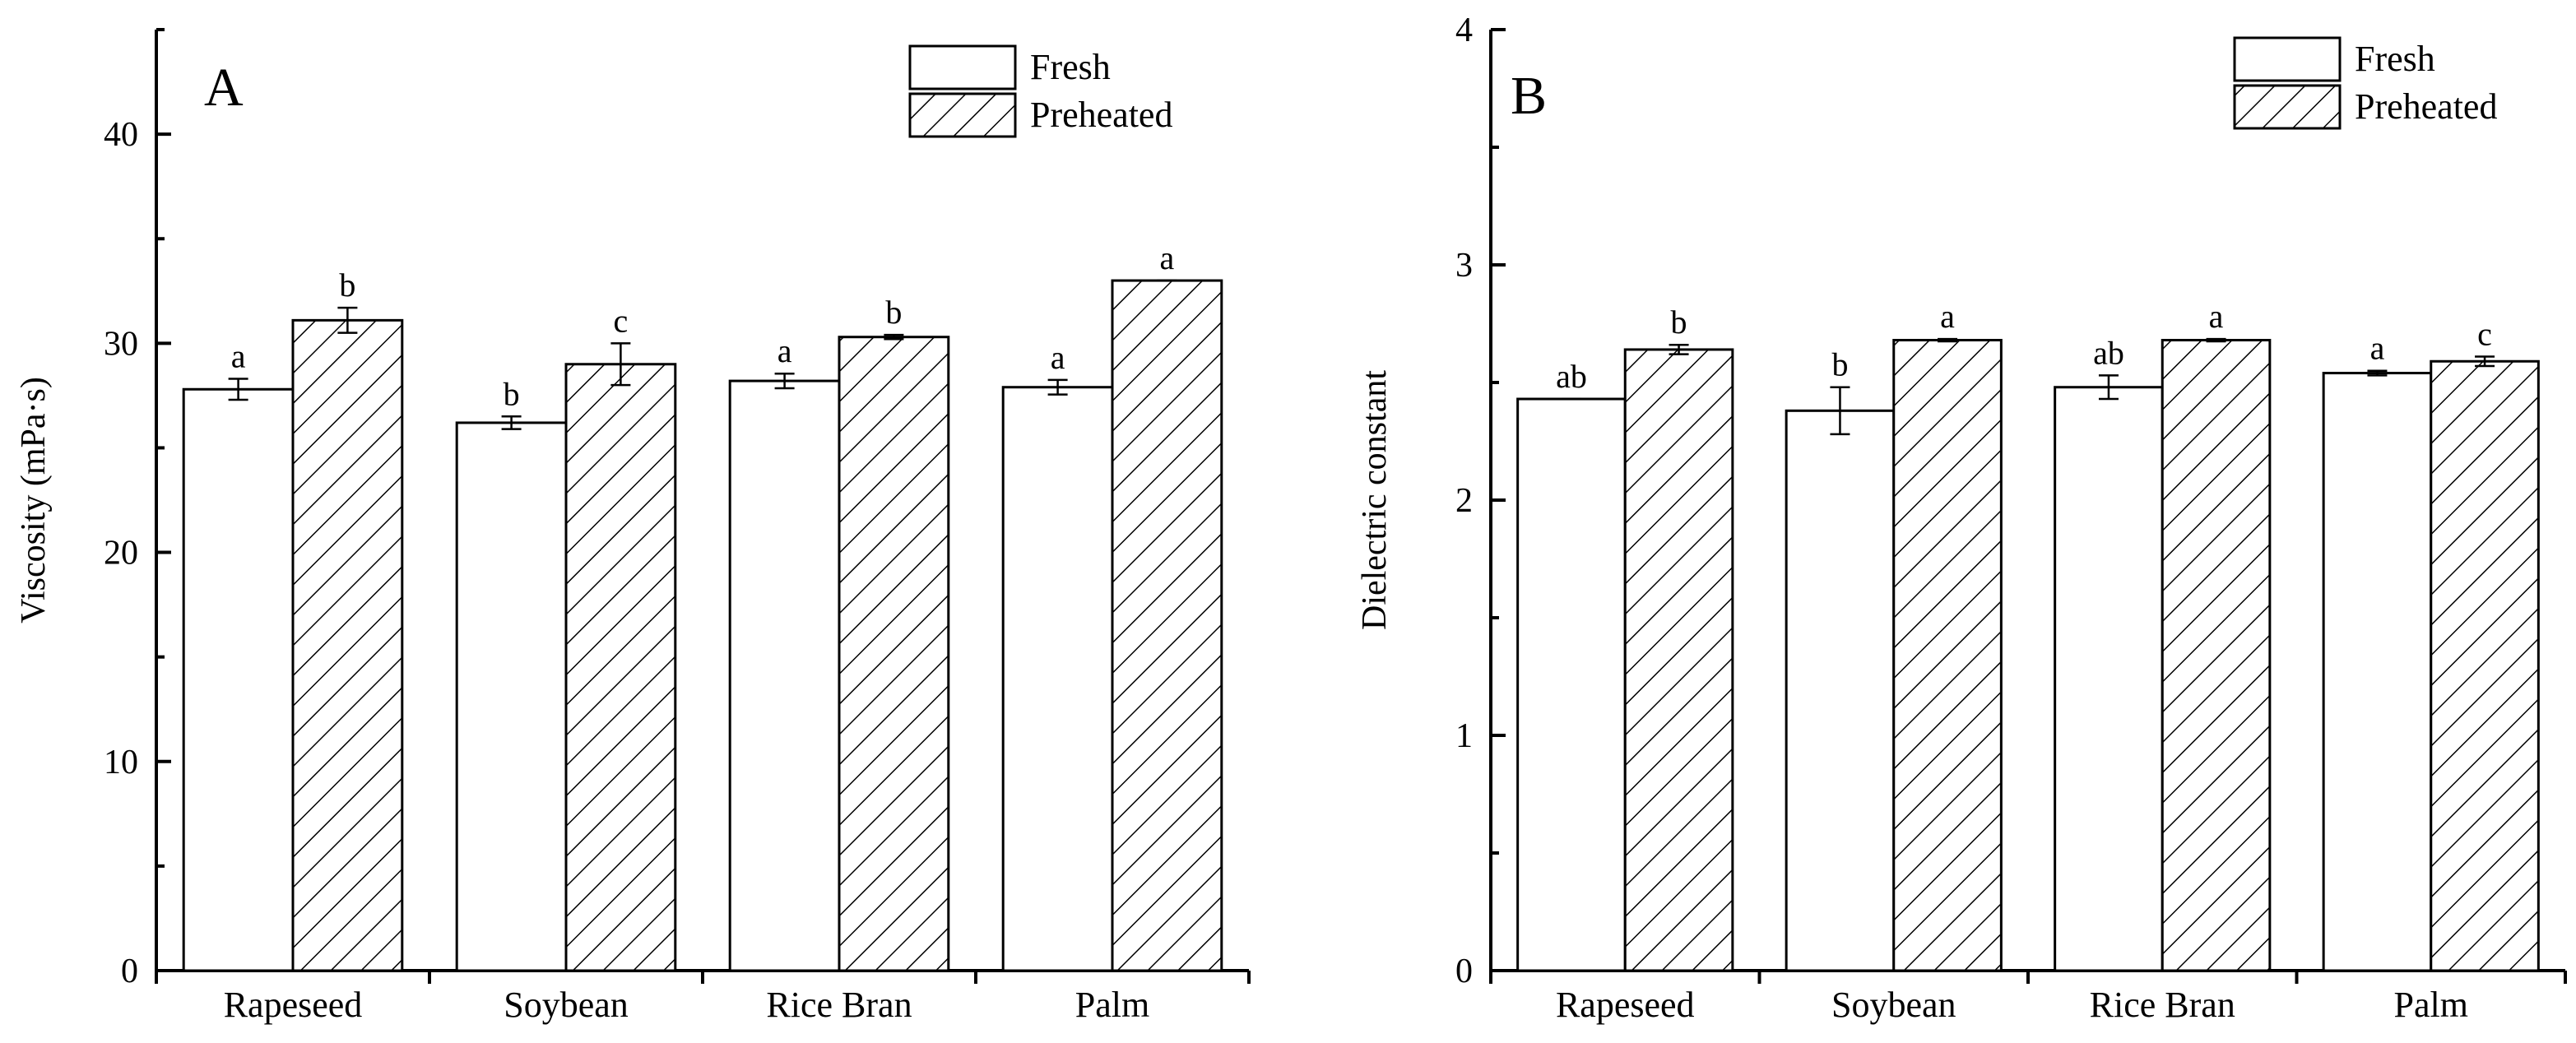  What do you see at coordinates (1464, 736) in the screenshot?
I see `y-tick-label: 1` at bounding box center [1464, 736].